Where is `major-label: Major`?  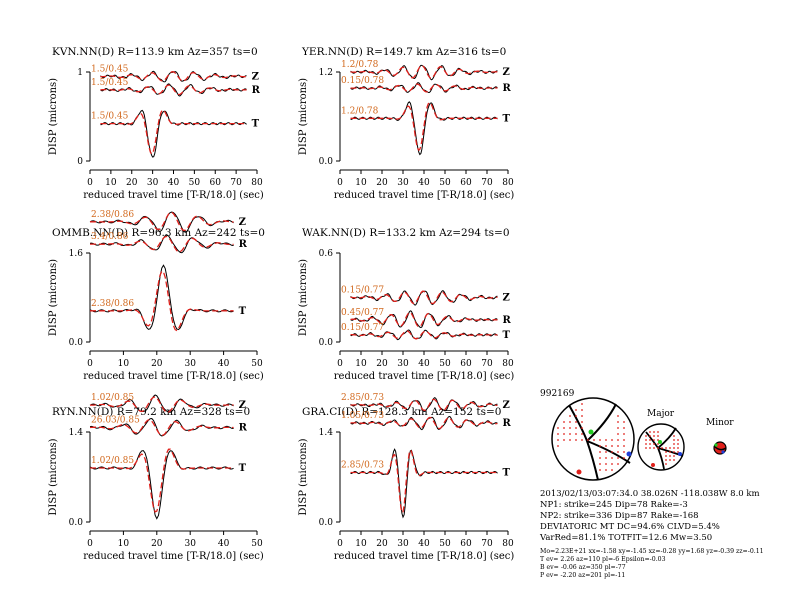
major-label: Major is located at coordinates (661, 414).